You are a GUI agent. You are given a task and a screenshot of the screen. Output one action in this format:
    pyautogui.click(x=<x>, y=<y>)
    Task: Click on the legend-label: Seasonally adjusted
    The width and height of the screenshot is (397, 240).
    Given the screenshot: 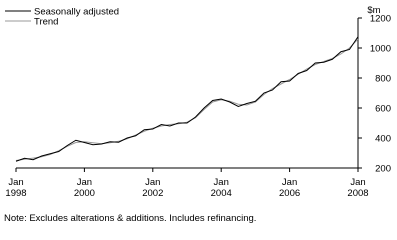 What is the action you would take?
    pyautogui.click(x=76, y=12)
    